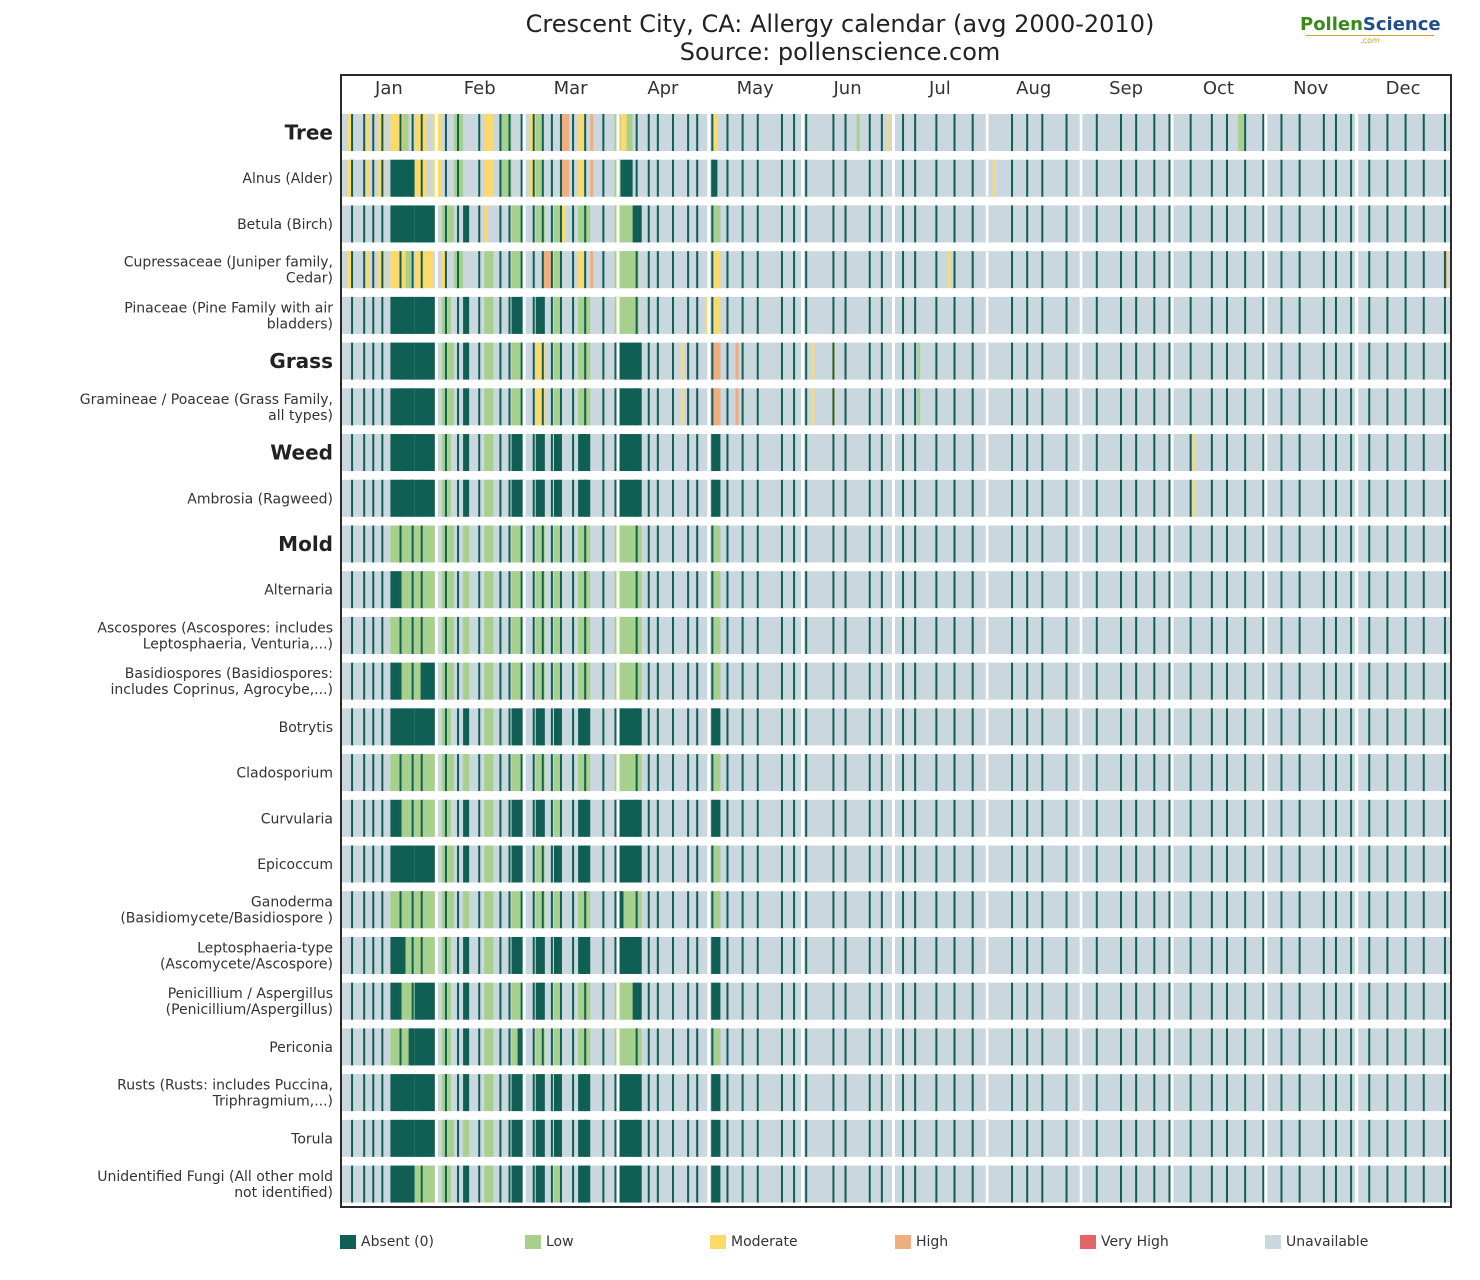 This screenshot has width=1480, height=1280. Describe the element at coordinates (306, 728) in the screenshot. I see `row-label: Botrytis` at that location.